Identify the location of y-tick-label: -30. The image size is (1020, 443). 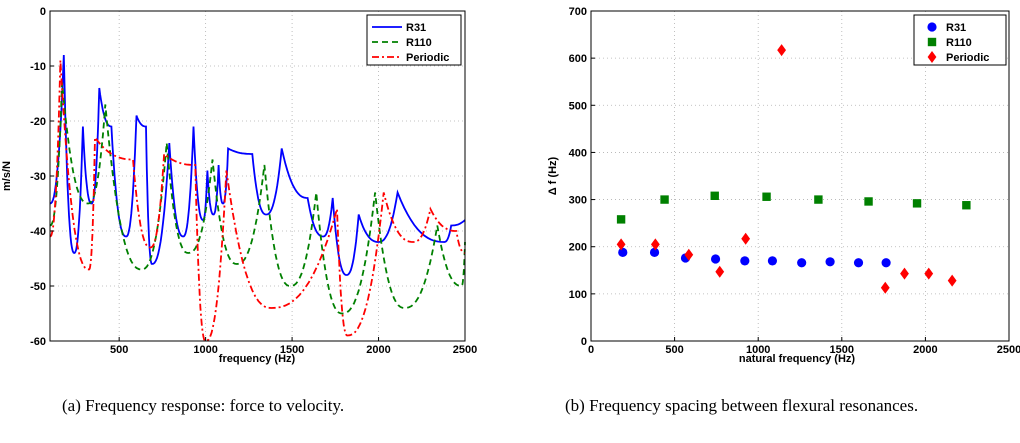
(38, 177).